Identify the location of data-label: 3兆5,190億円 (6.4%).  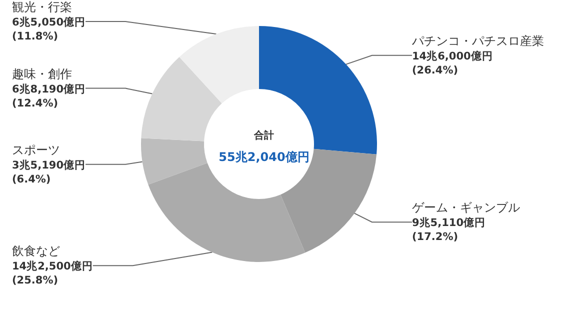
(49, 172).